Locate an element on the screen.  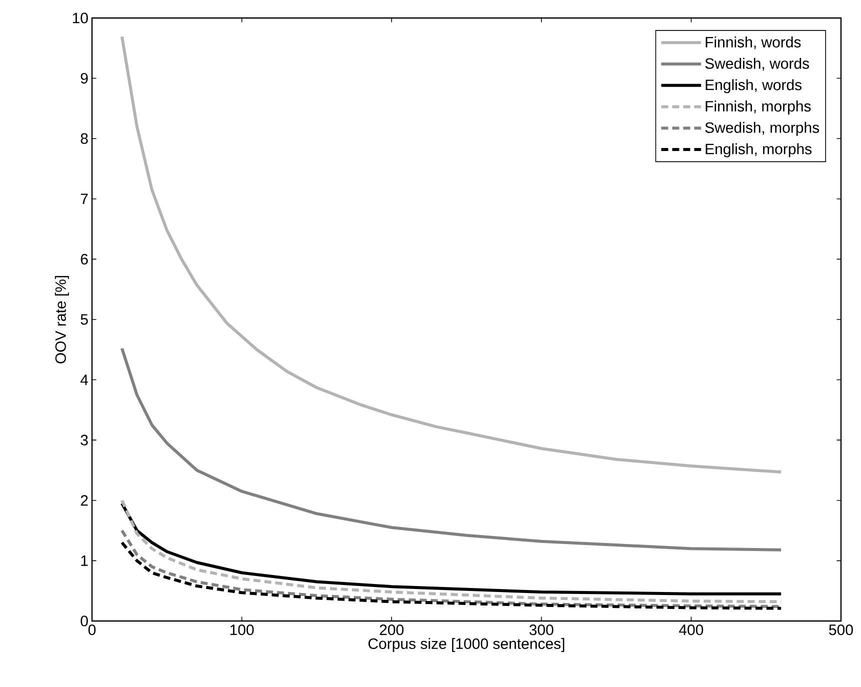
legend-label: Swedish, words is located at coordinates (757, 64).